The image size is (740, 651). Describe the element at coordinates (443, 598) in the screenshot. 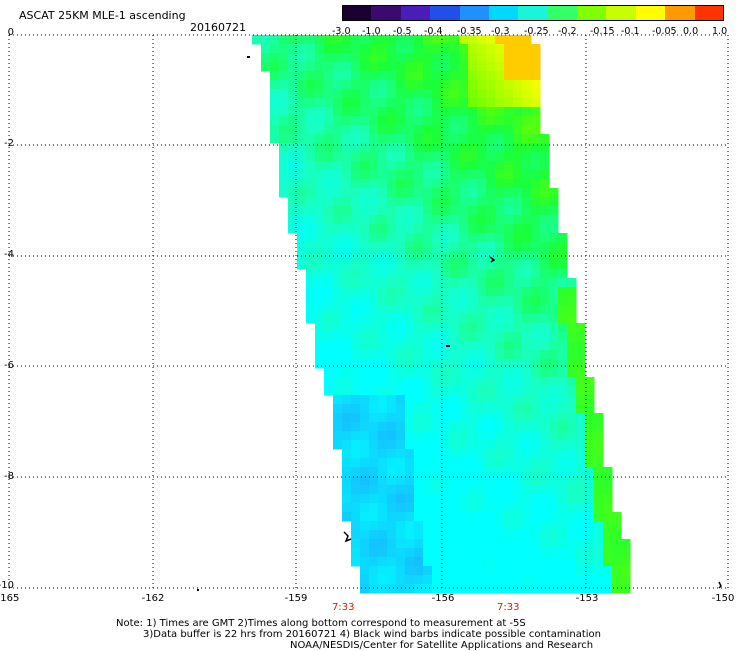

I see `x-tick-label: -156` at that location.